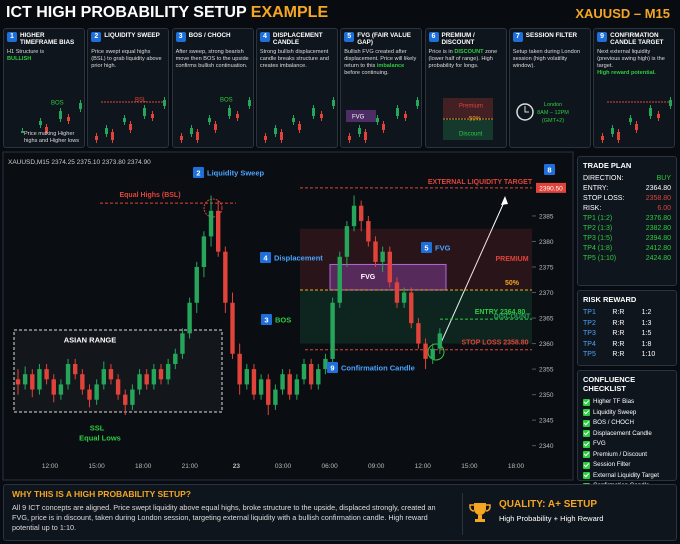 This screenshot has height=544, width=680. What do you see at coordinates (266, 319) in the screenshot?
I see `chart-badge` at bounding box center [266, 319].